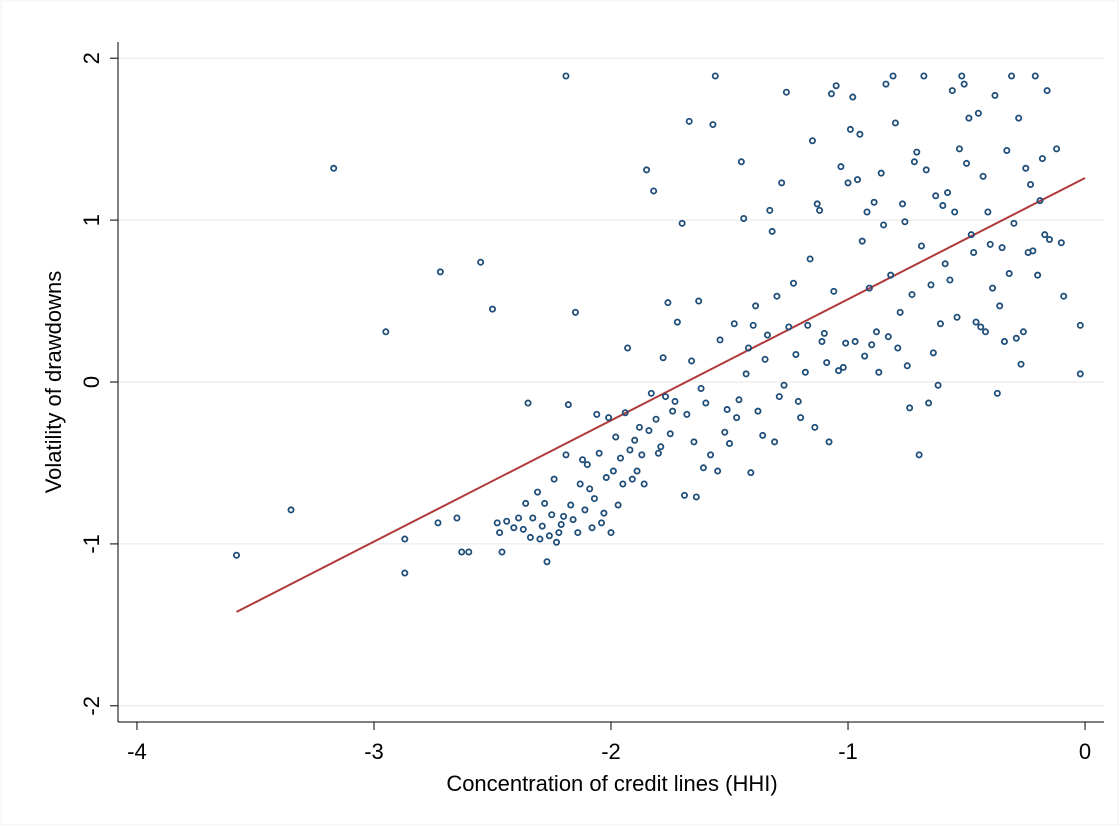 The width and height of the screenshot is (1119, 831). What do you see at coordinates (91, 706) in the screenshot?
I see `y-tick-label: -2` at bounding box center [91, 706].